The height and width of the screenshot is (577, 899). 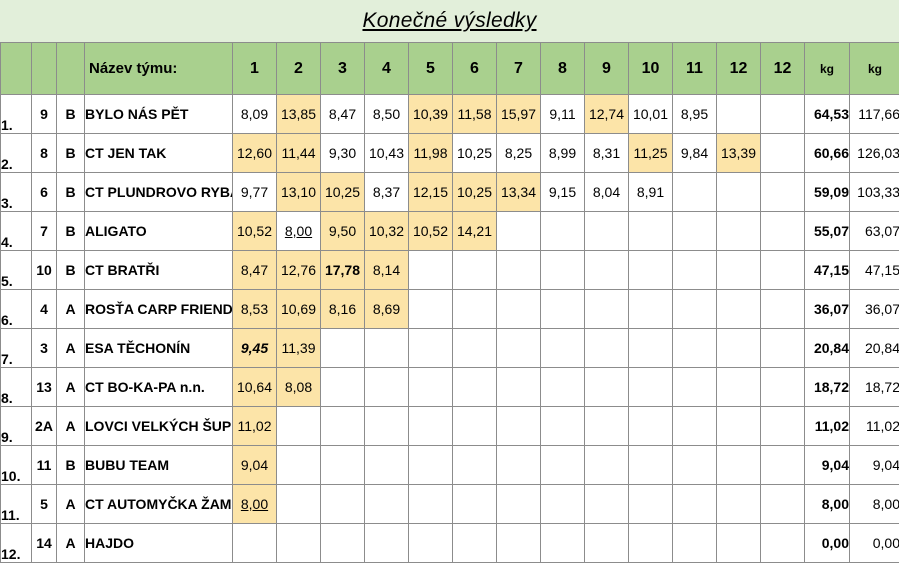 What do you see at coordinates (874, 465) in the screenshot?
I see `kg-total-cell: 9,04` at bounding box center [874, 465].